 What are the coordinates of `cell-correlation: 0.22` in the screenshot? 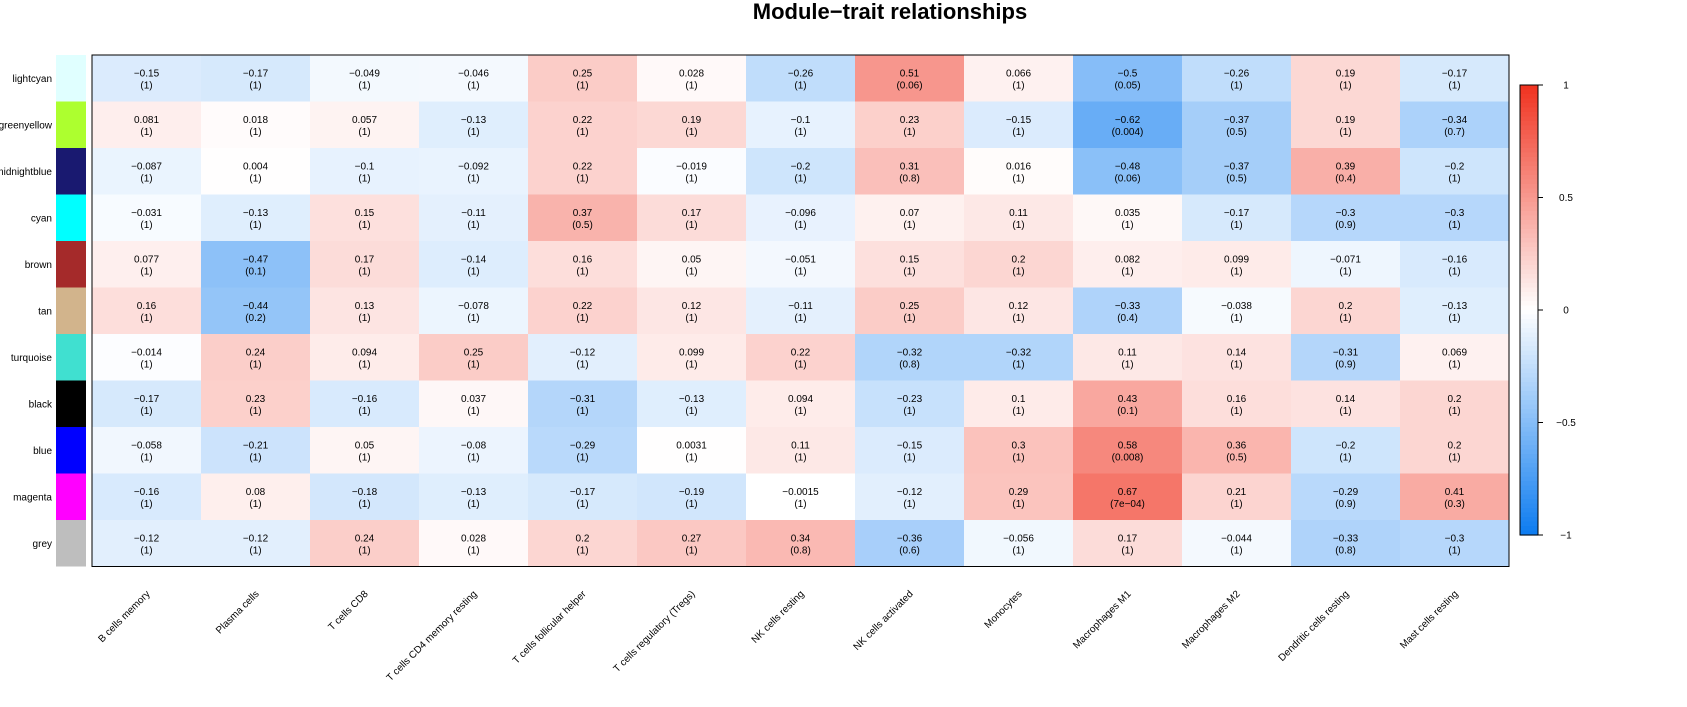 It's located at (583, 120).